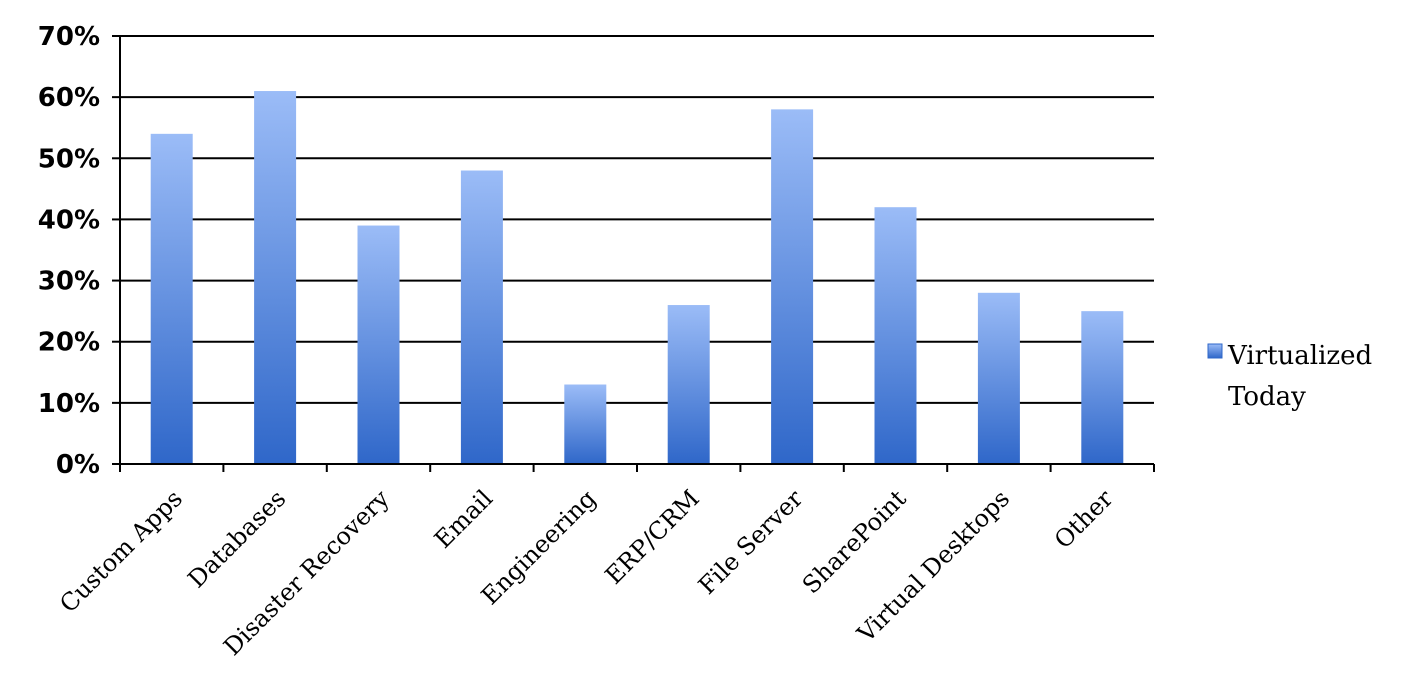 Image resolution: width=1401 pixels, height=692 pixels. Describe the element at coordinates (463, 518) in the screenshot. I see `x-tick-label: Email` at that location.